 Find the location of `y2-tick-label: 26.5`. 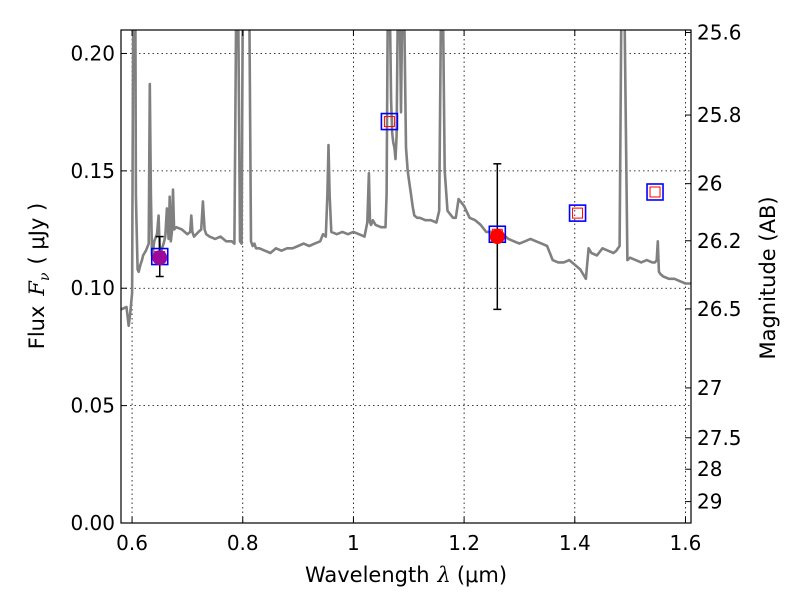

y2-tick-label: 26.5 is located at coordinates (719, 309).